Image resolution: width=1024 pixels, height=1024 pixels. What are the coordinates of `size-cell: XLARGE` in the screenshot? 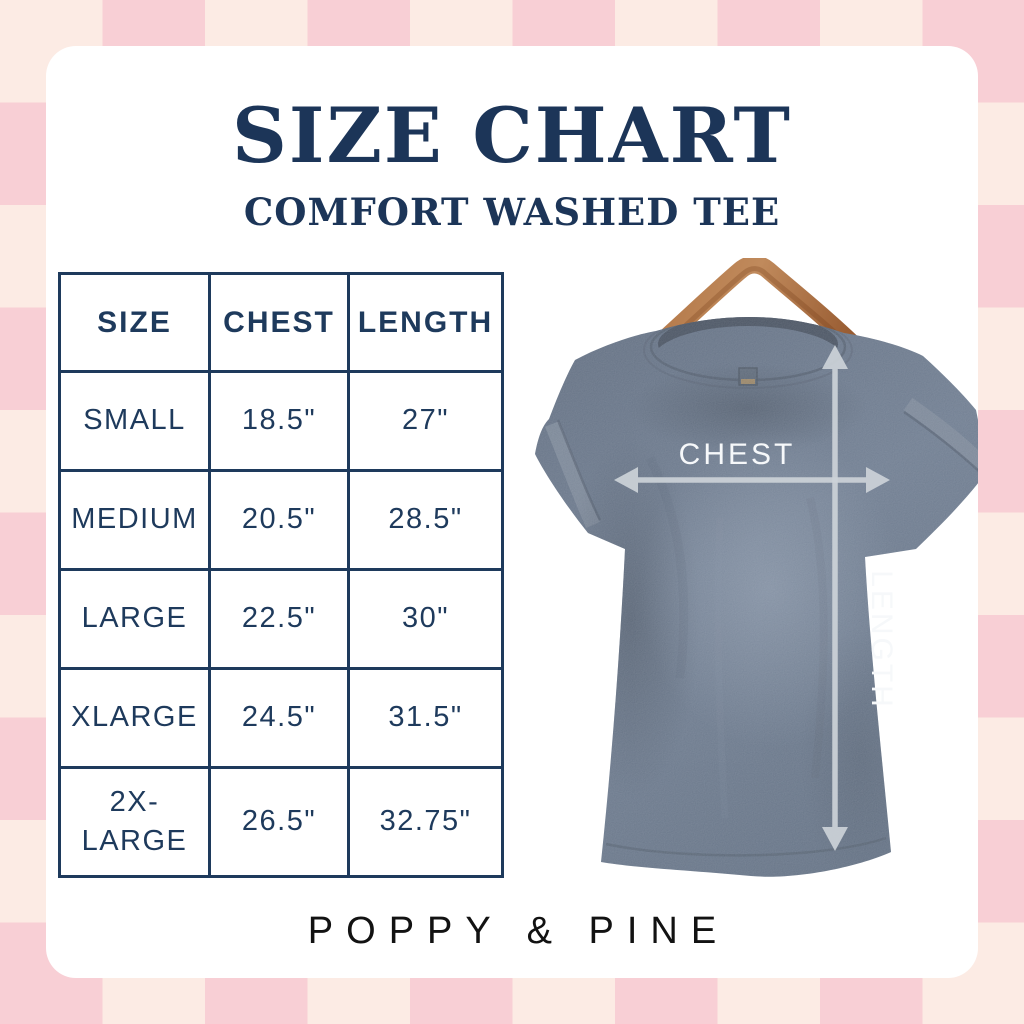 It's located at (134, 718).